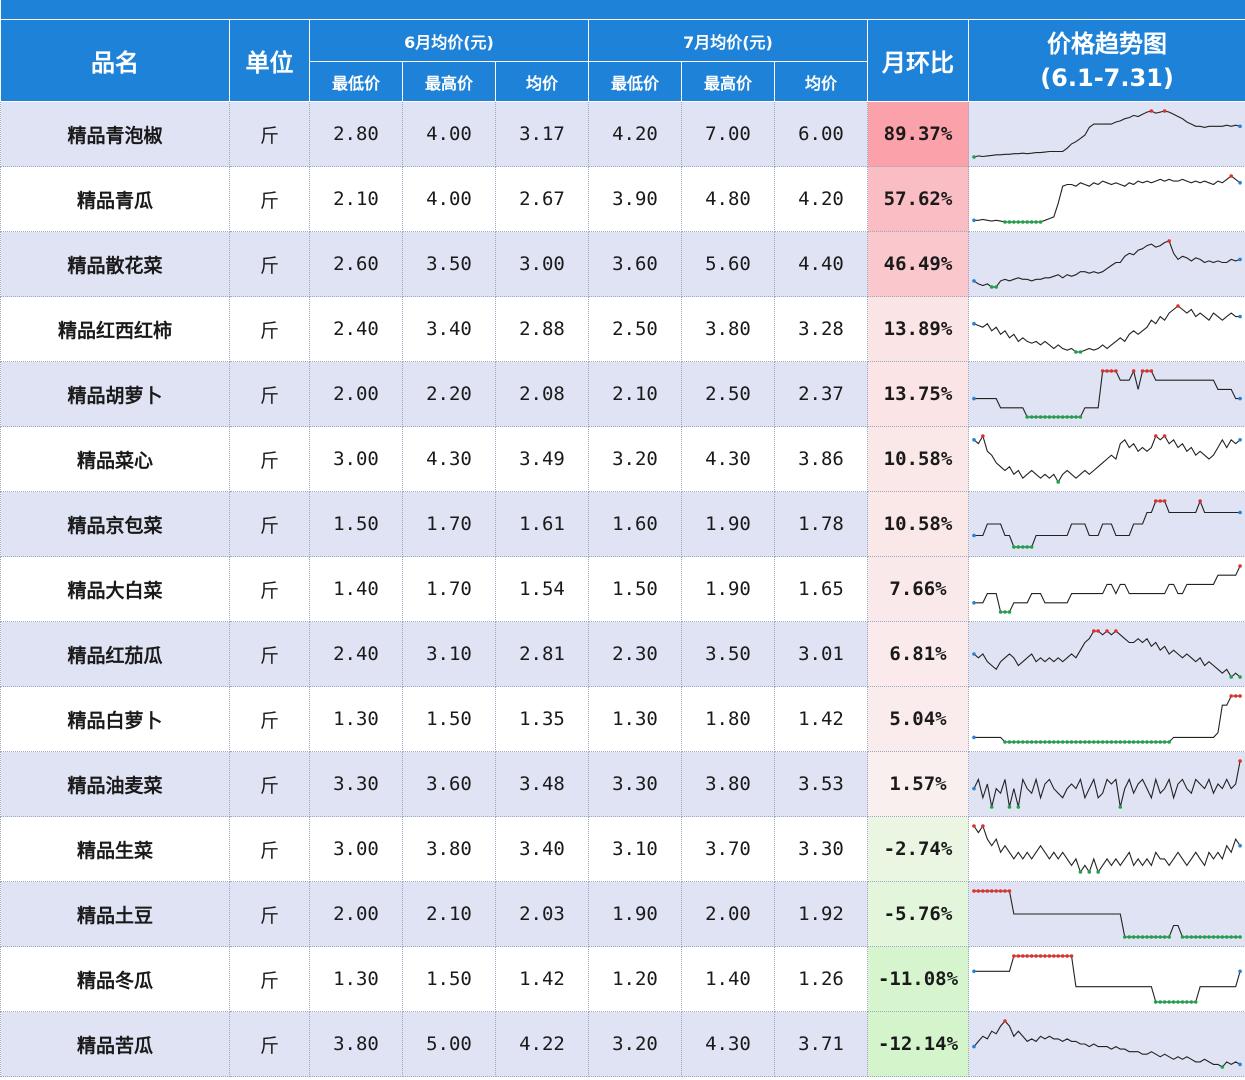  I want to click on table-row: 精品土豆斤 2.00 2.10 2.03 1.90 2.00 1.92 -5.76%, so click(622, 914).